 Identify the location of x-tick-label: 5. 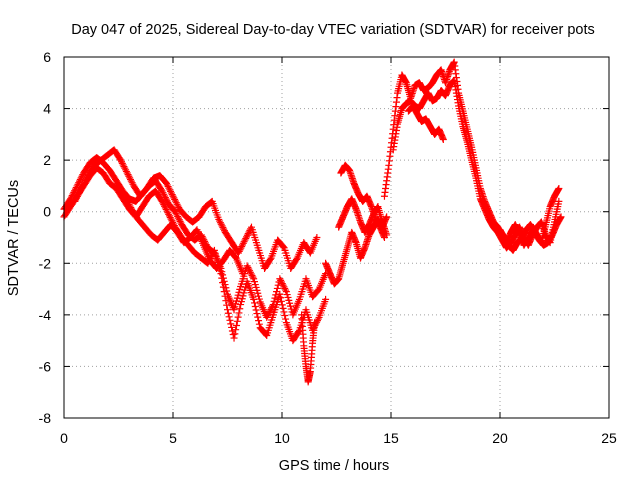
(173, 438).